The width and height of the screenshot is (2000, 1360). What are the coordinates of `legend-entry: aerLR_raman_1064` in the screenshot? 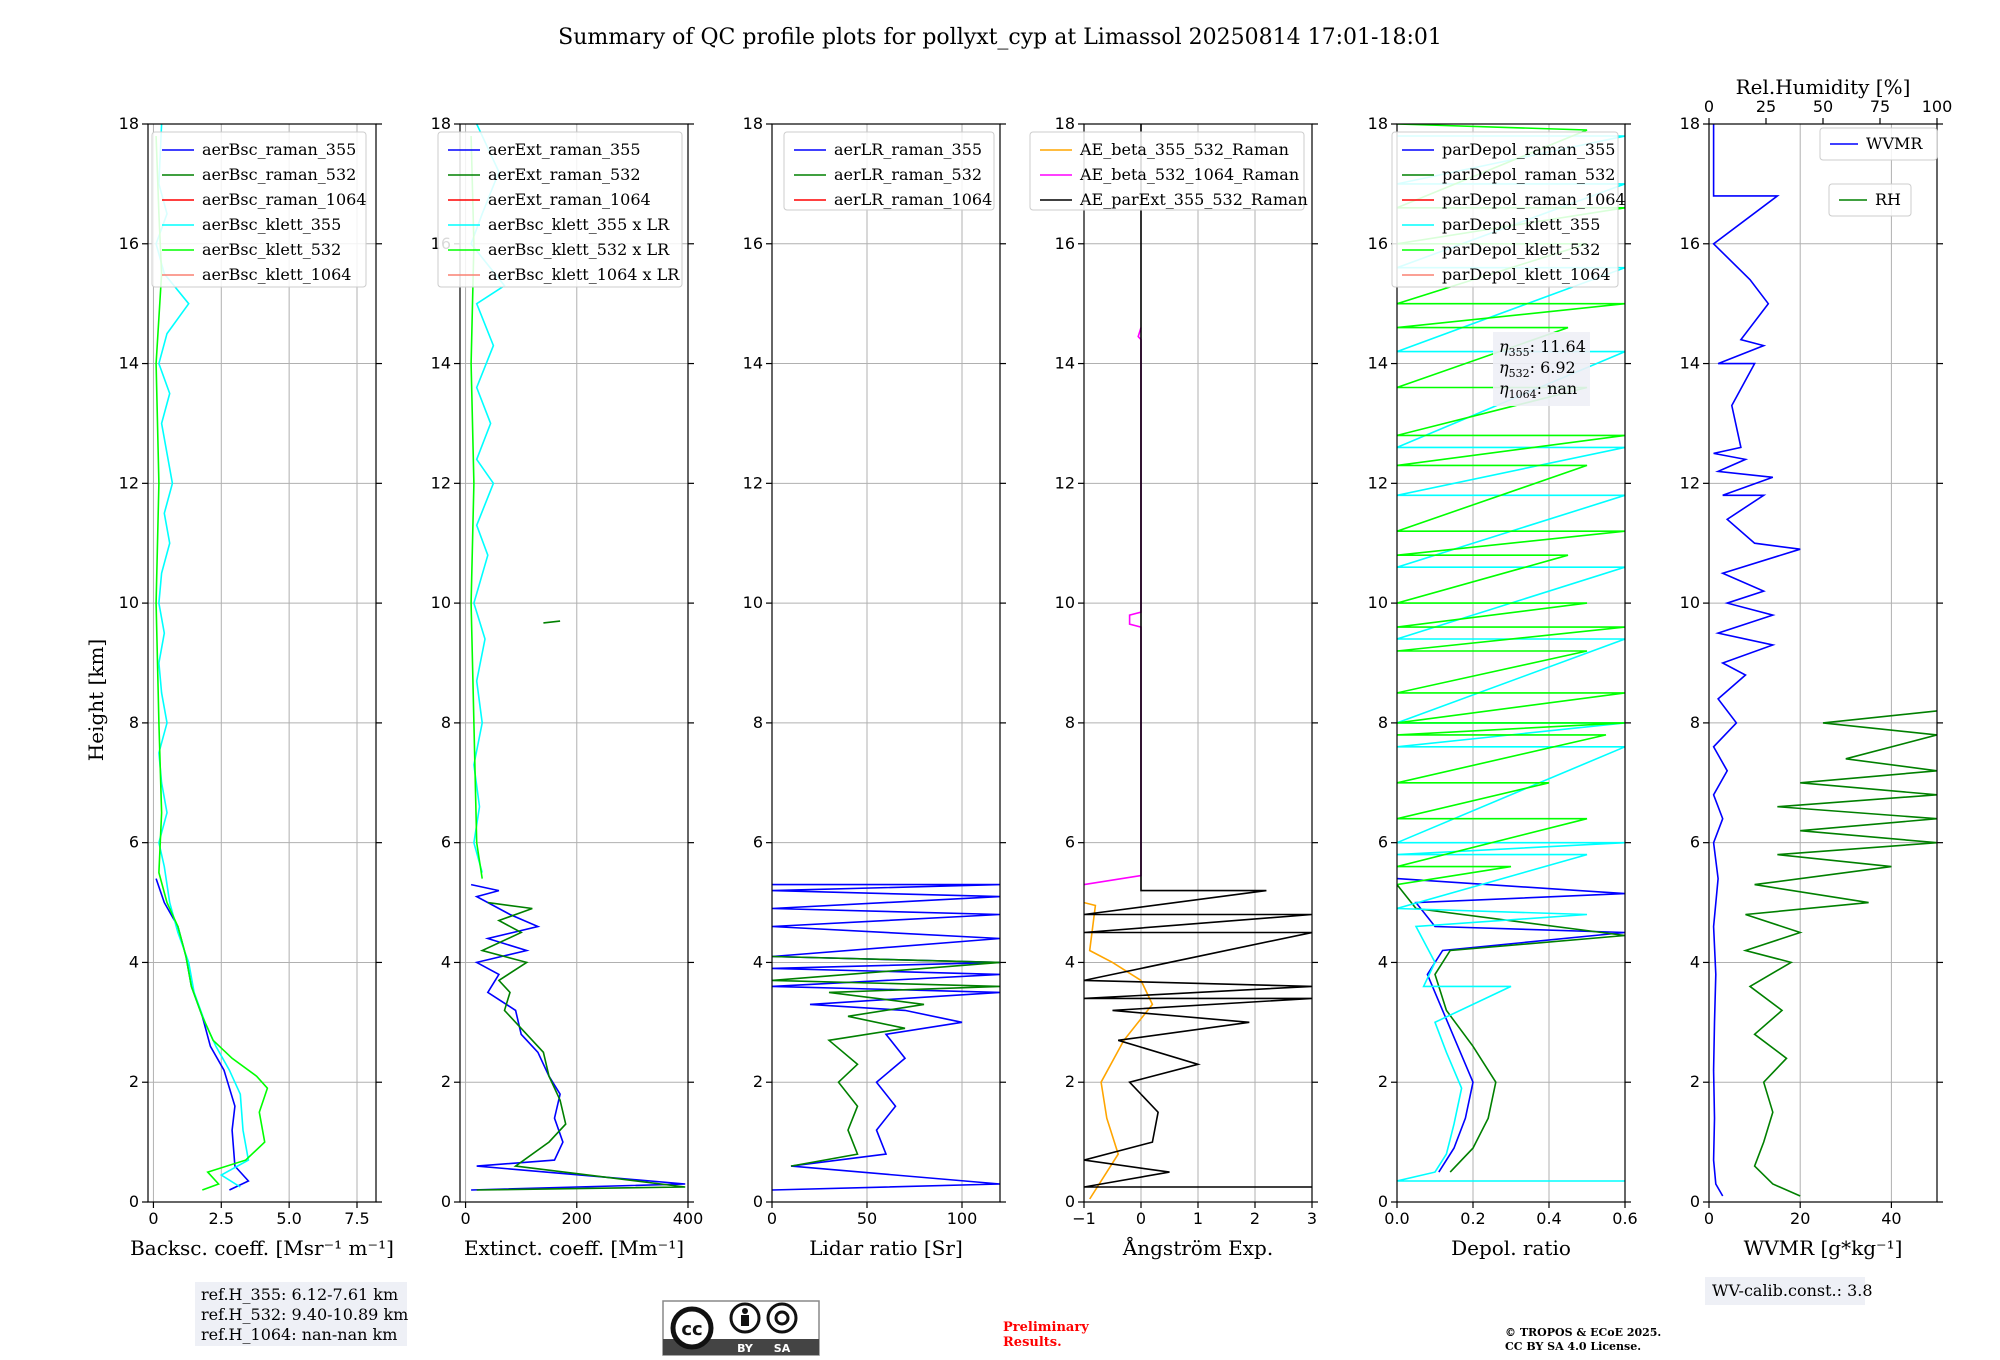 It's located at (913, 199).